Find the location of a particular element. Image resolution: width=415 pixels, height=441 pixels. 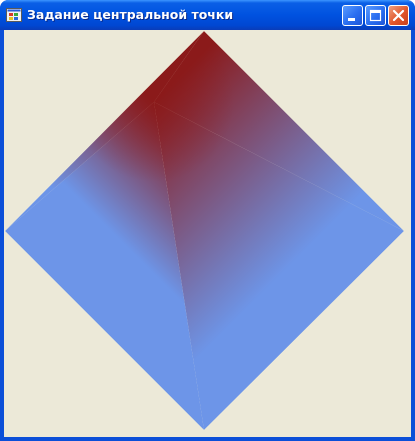

window-title: Задание центральной точки is located at coordinates (130, 14).